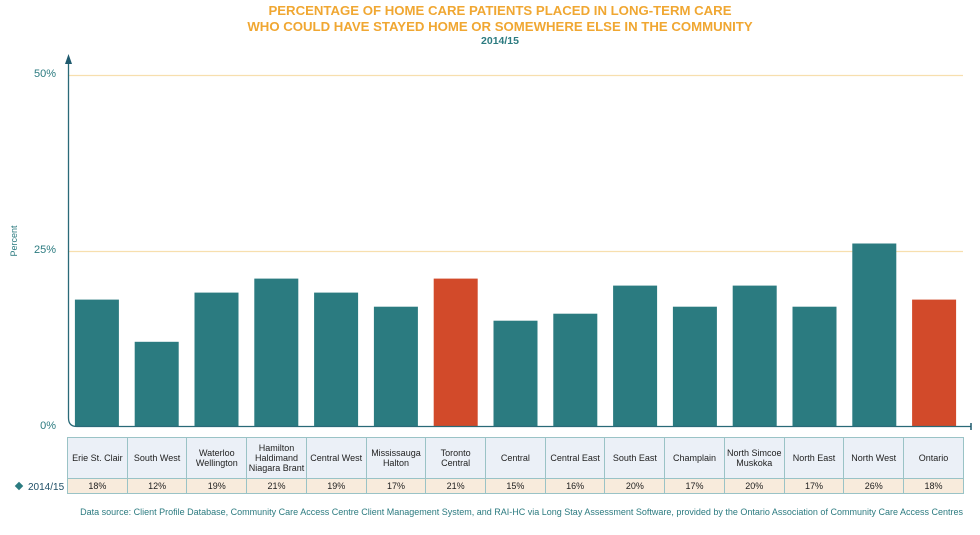 The image size is (980, 535). I want to click on category-label: Waterloo Wellington, so click(217, 458).